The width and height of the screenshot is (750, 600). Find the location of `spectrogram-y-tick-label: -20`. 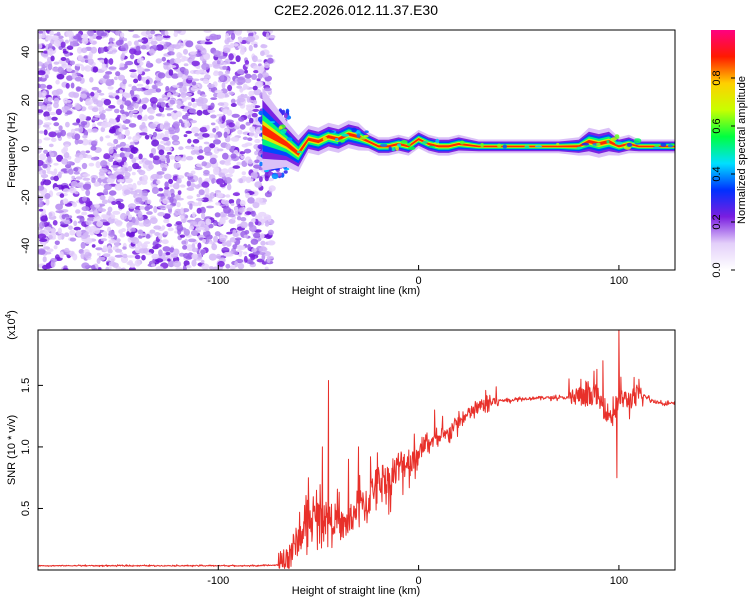

spectrogram-y-tick-label: -20 is located at coordinates (26, 197).